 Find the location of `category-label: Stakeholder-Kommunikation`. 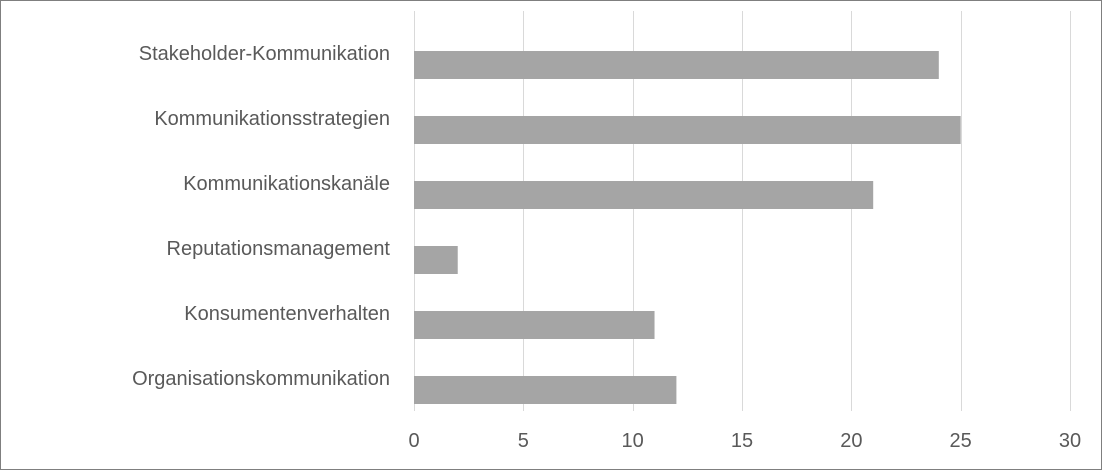

category-label: Stakeholder-Kommunikation is located at coordinates (264, 54).